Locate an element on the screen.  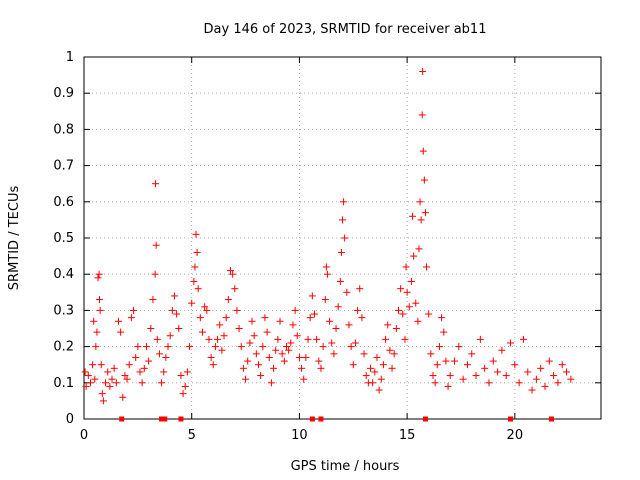
y-tick-label: 1 is located at coordinates (70, 57).